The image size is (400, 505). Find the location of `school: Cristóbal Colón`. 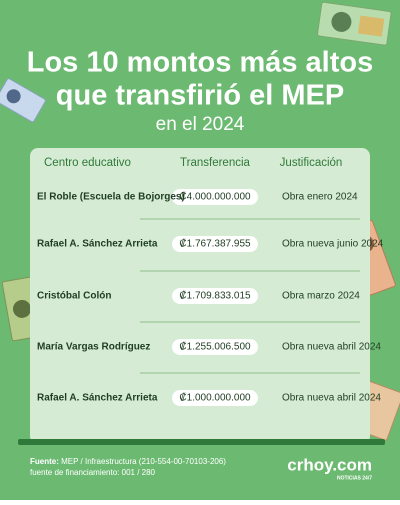

school: Cristóbal Colón is located at coordinates (74, 296).